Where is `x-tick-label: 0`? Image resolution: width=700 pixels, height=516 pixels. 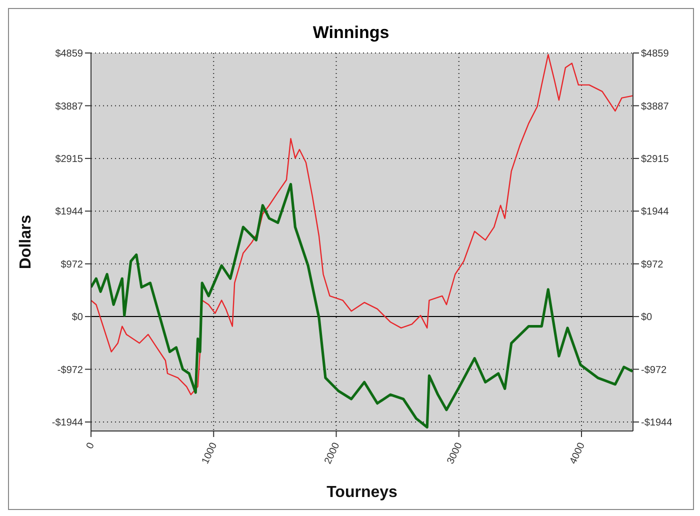 x-tick-label: 0 is located at coordinates (91, 445).